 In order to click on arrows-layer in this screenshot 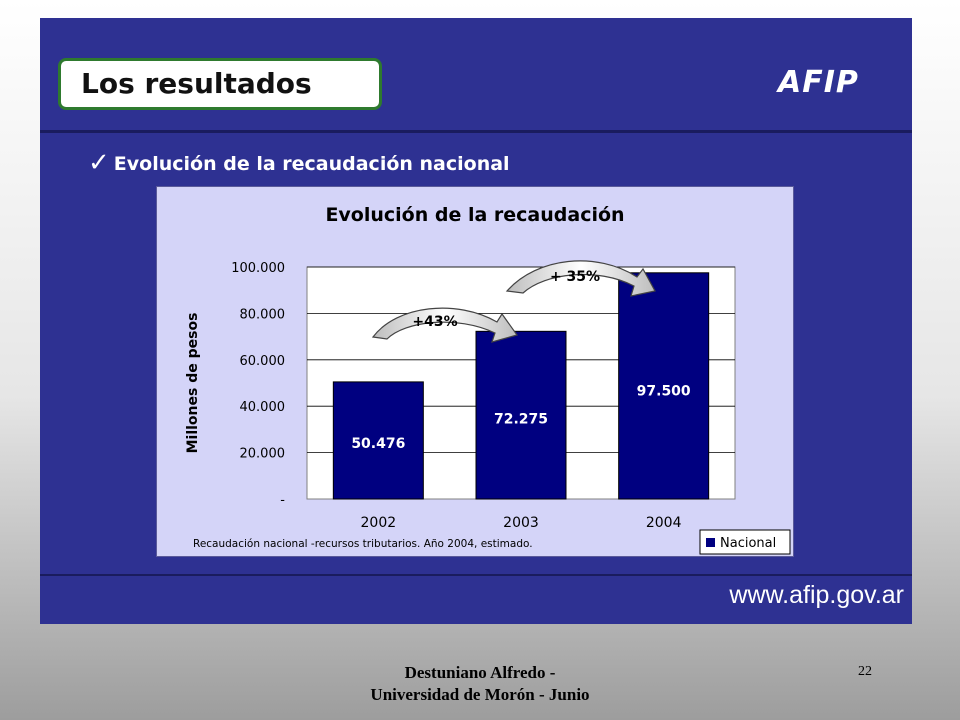, I will do `click(513, 301)`.